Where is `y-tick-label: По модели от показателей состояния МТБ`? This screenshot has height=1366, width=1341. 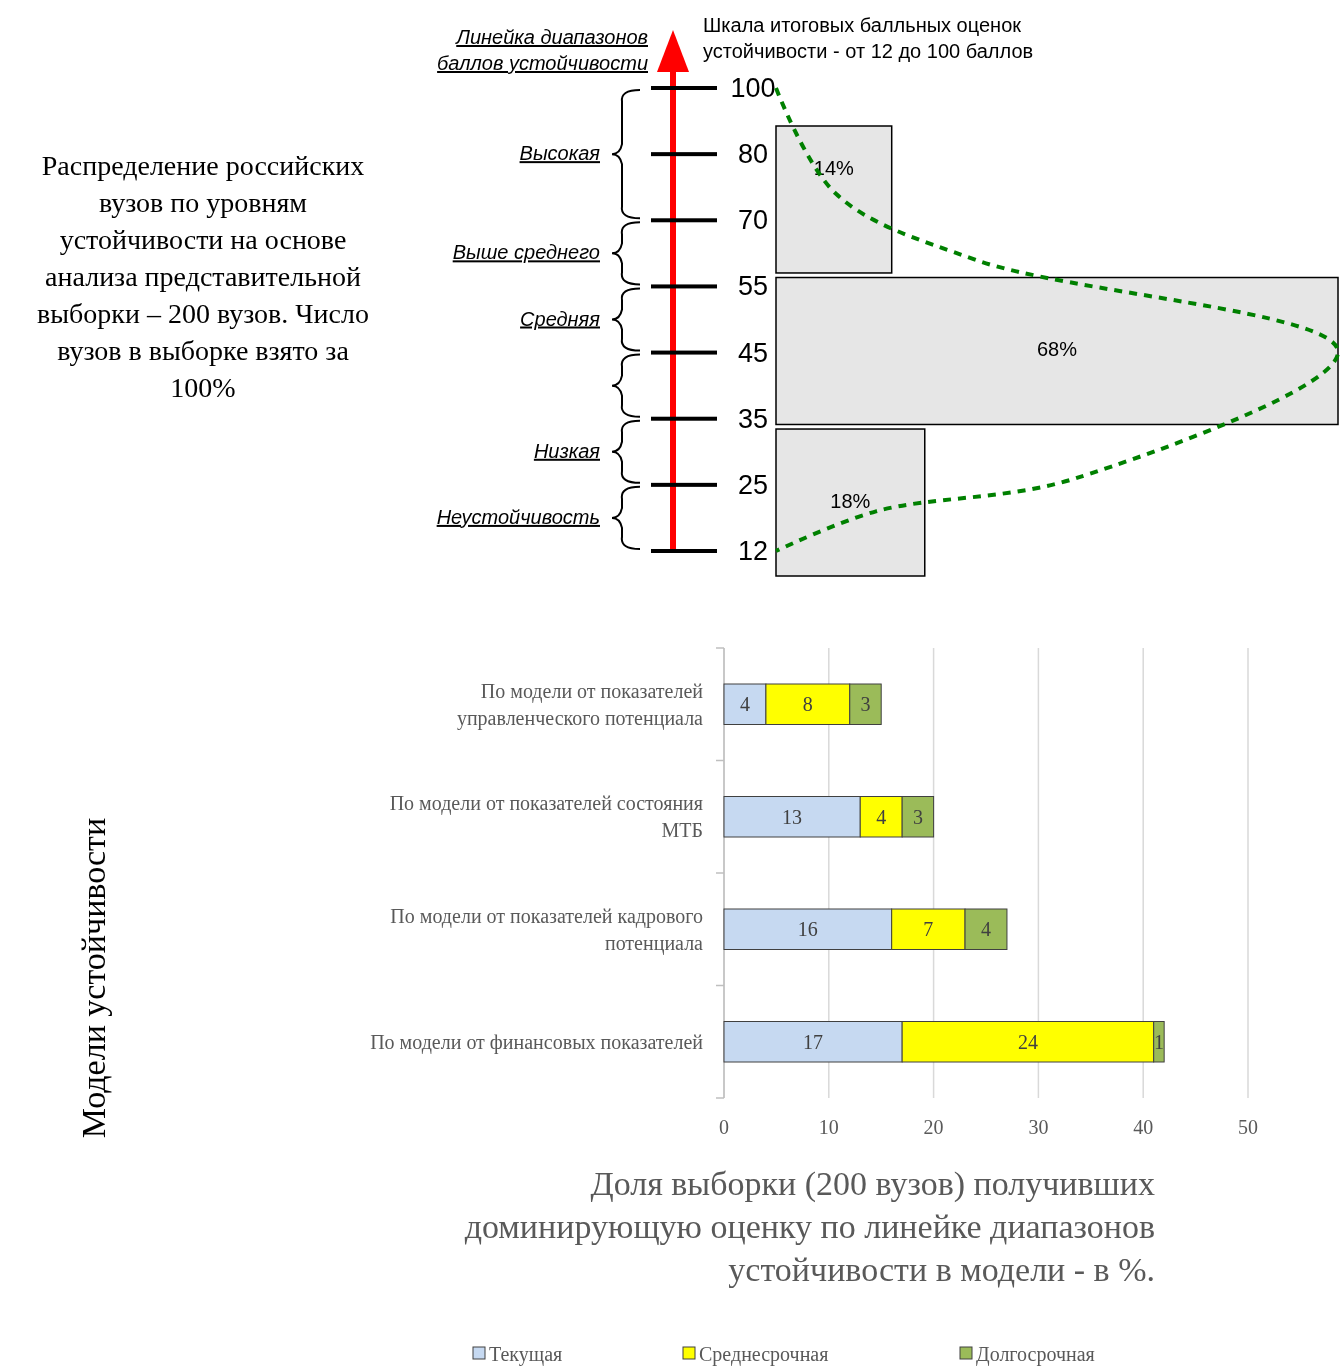 y-tick-label: По модели от показателей состояния МТБ is located at coordinates (546, 817).